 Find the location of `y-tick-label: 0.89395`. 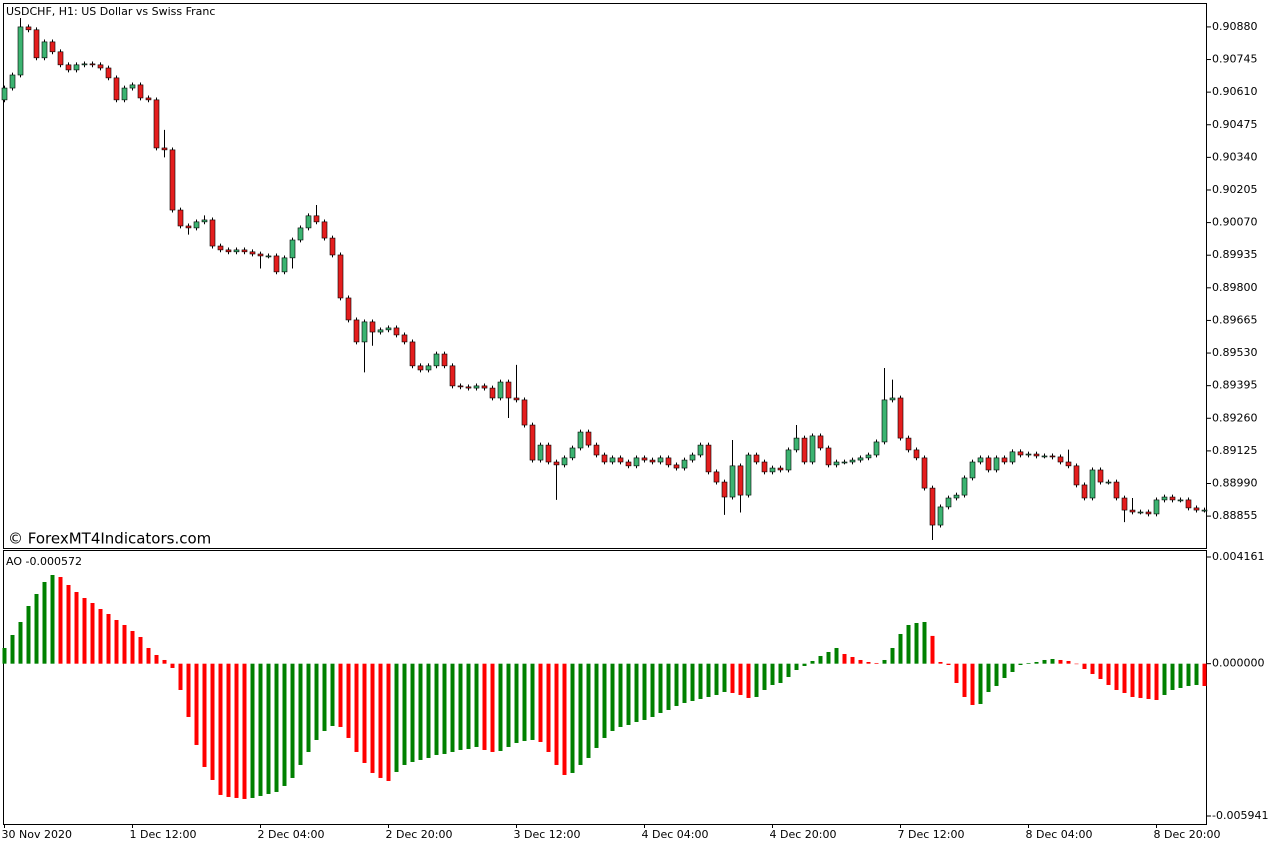

y-tick-label: 0.89395 is located at coordinates (1235, 385).